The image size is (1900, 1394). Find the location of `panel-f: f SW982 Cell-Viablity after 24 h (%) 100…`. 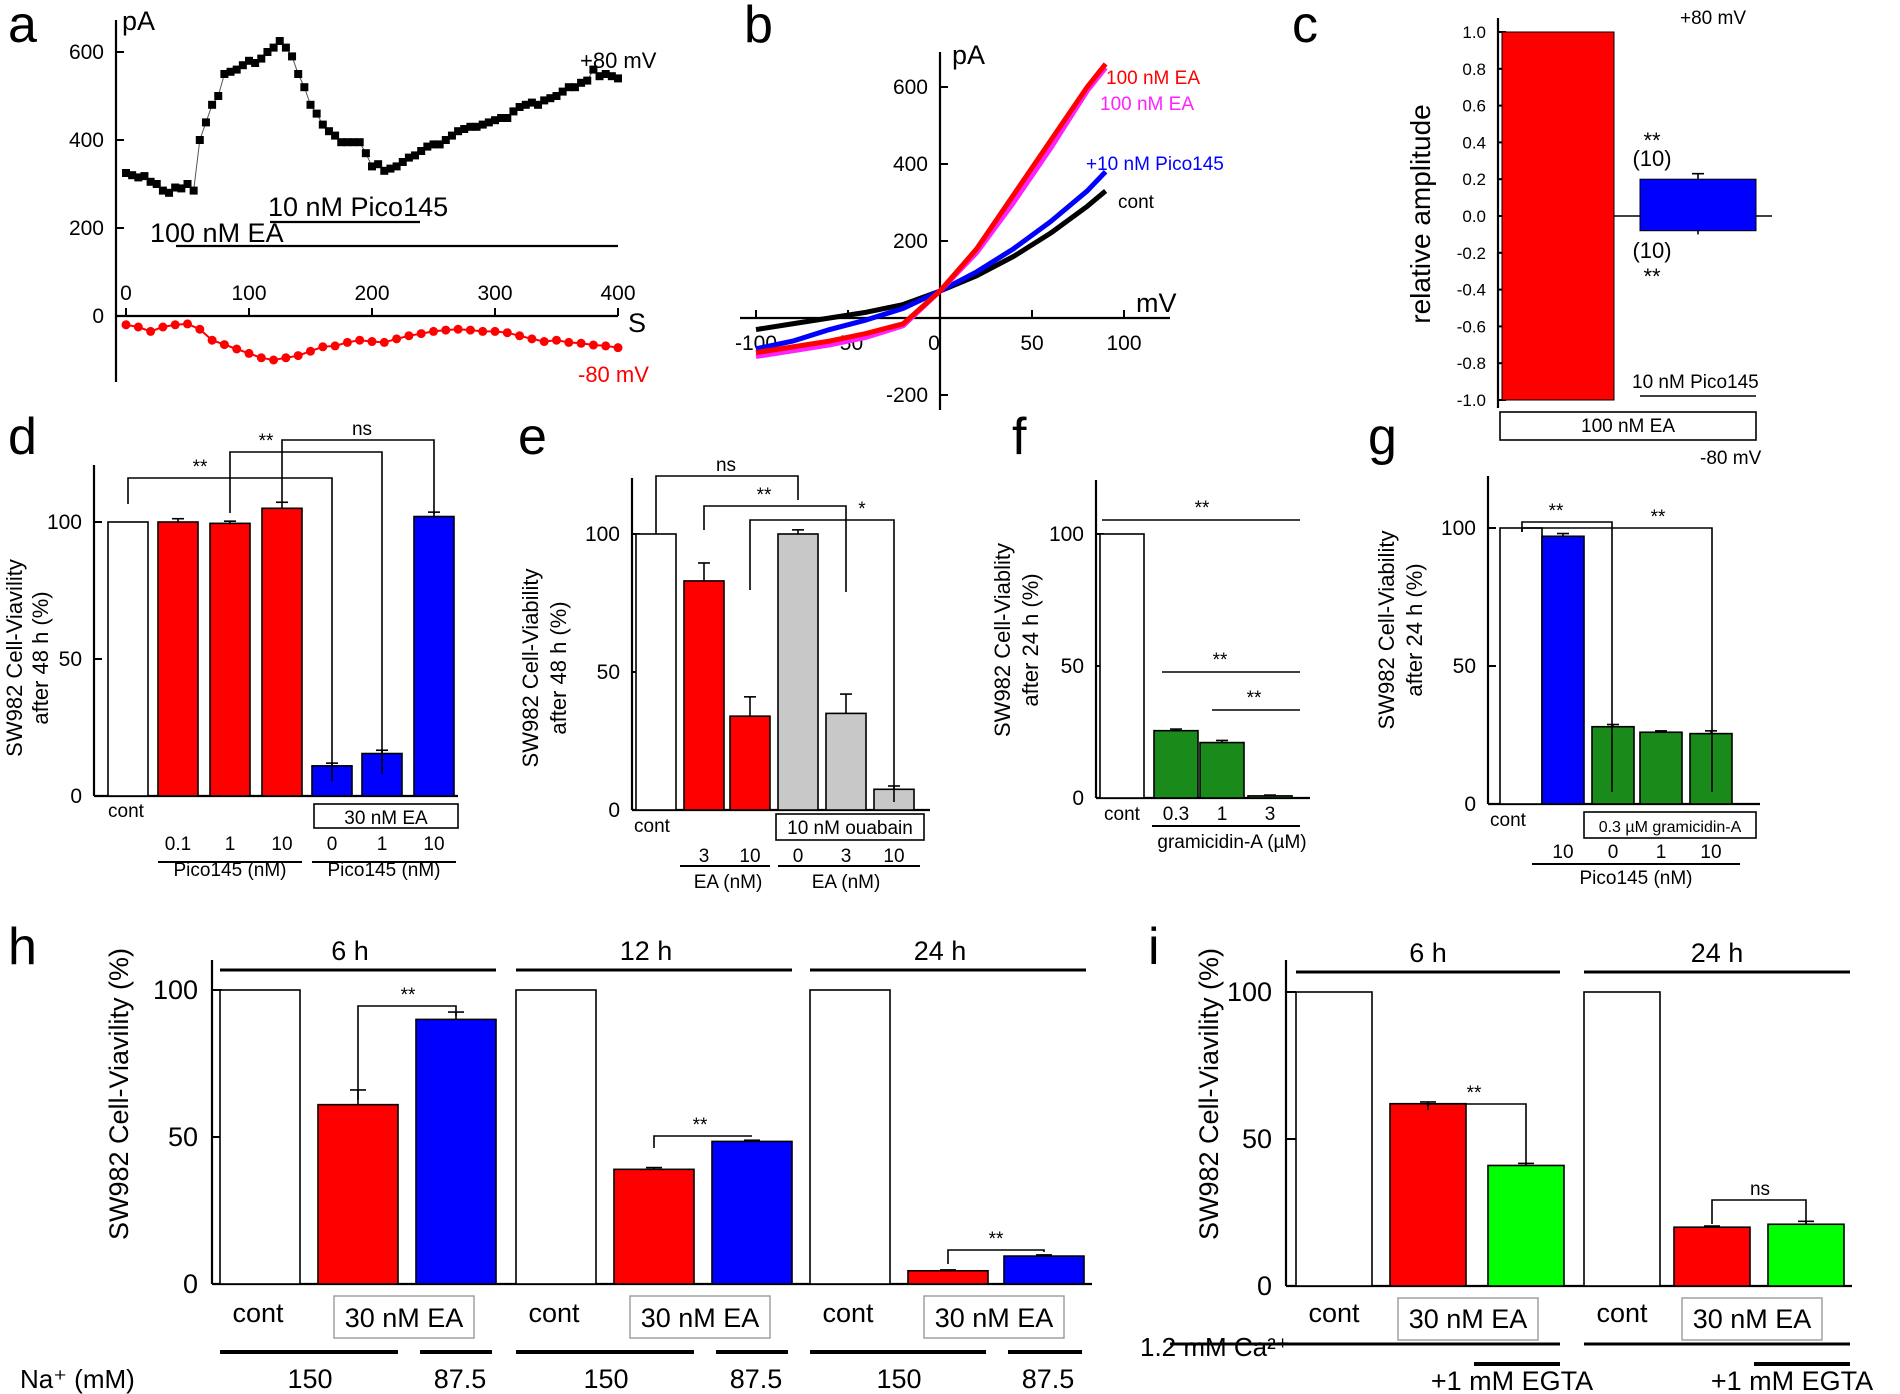

panel-f: f SW982 Cell-Viablity after 24 h (%) 100… is located at coordinates (1150, 630).